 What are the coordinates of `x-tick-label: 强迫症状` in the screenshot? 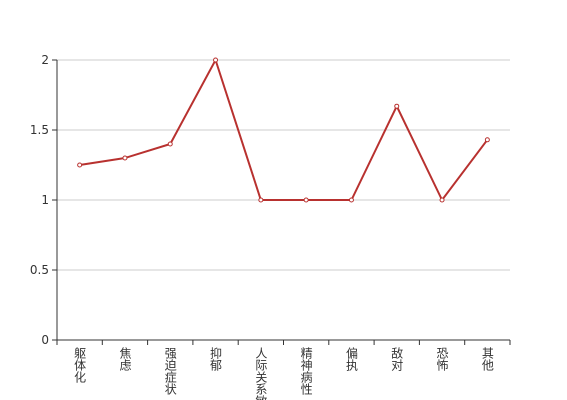 It's located at (170, 371).